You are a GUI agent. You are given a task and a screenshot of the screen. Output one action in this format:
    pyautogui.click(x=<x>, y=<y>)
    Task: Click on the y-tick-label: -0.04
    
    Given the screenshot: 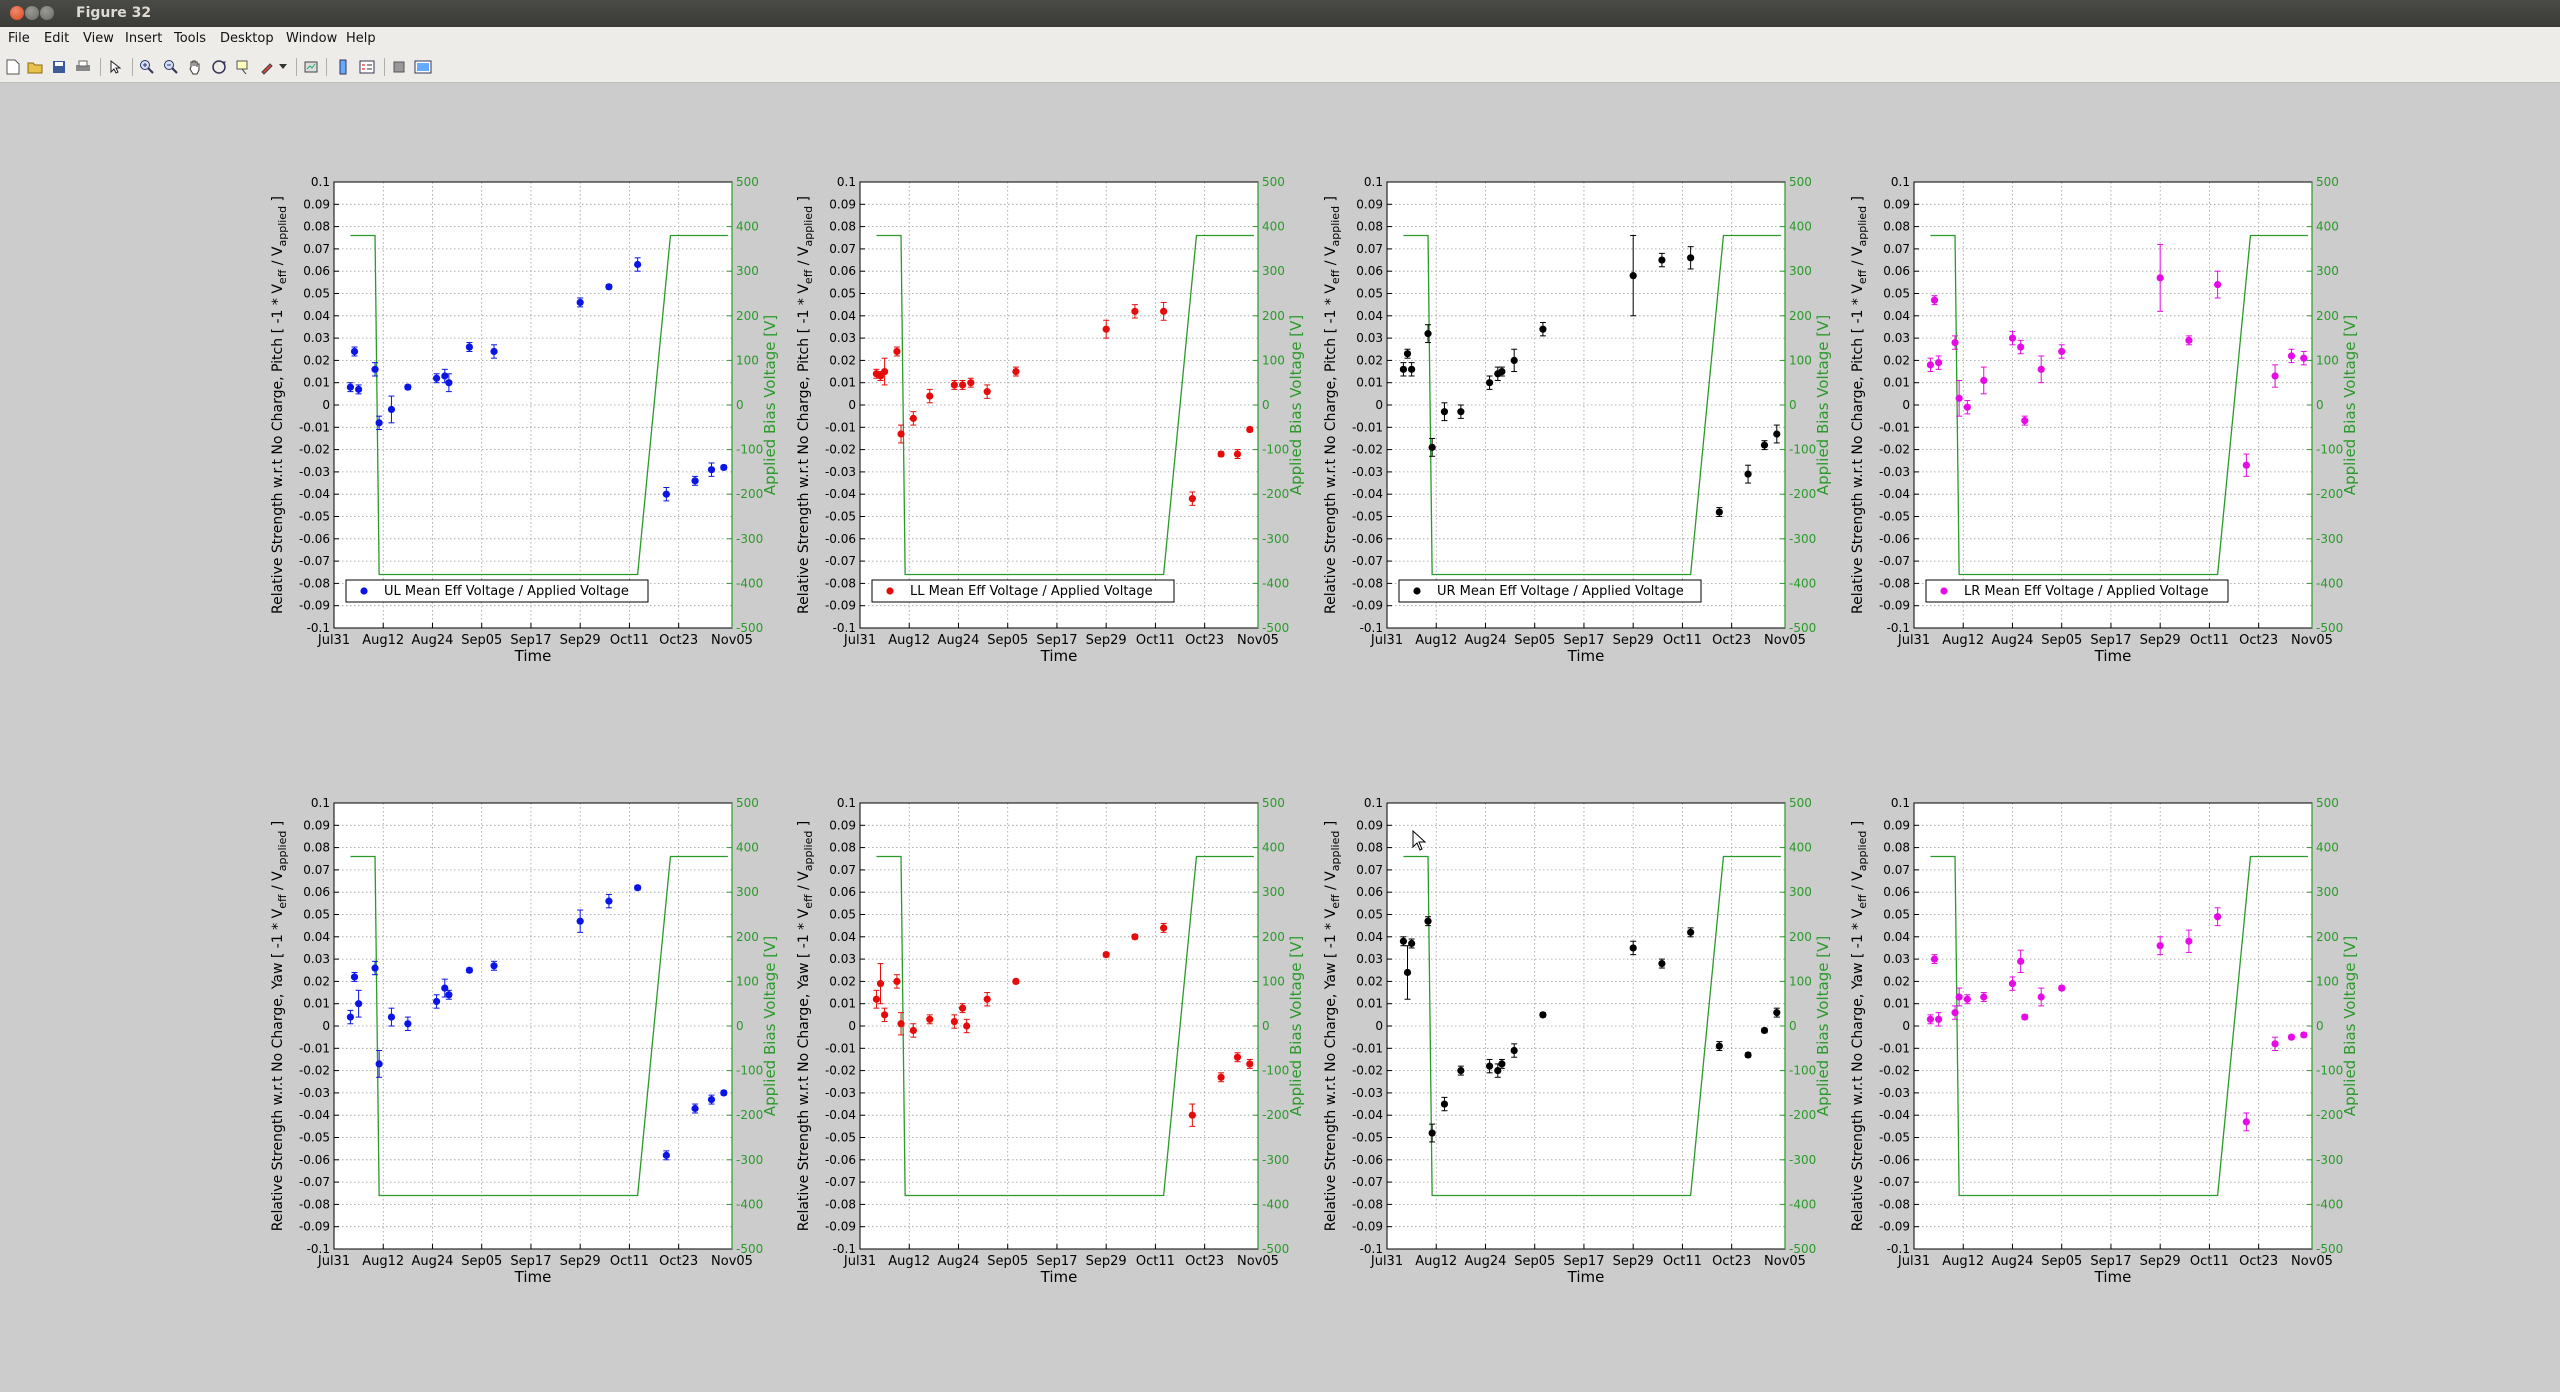 What is the action you would take?
    pyautogui.click(x=314, y=494)
    